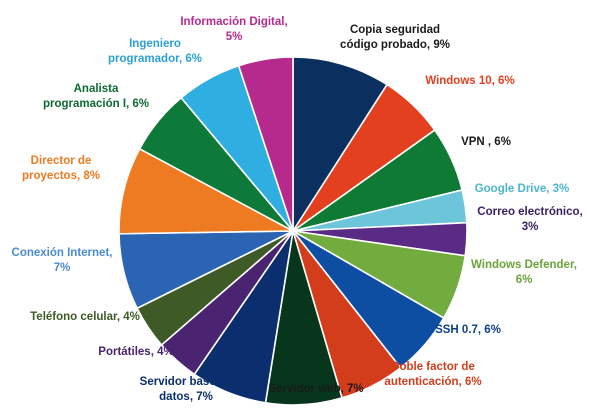 The height and width of the screenshot is (420, 589). What do you see at coordinates (61, 168) in the screenshot?
I see `slice-label: Director de proyectos, 8%` at bounding box center [61, 168].